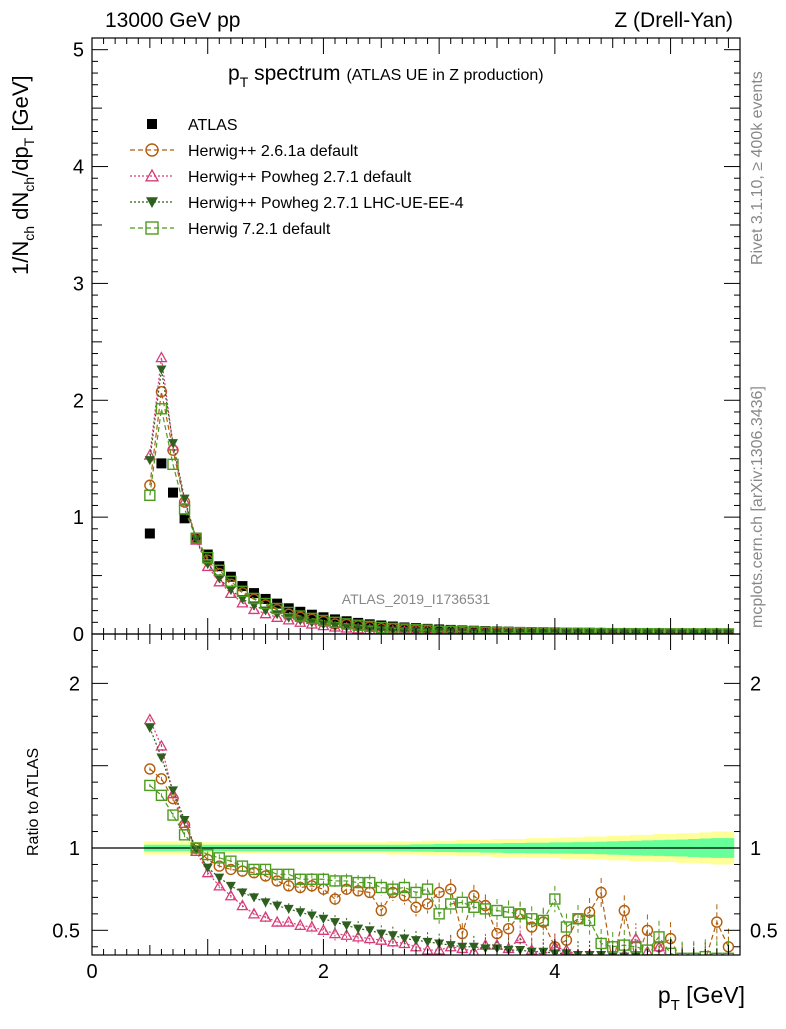 The width and height of the screenshot is (786, 1029). What do you see at coordinates (78, 518) in the screenshot?
I see `y-tick-label-top: 1` at bounding box center [78, 518].